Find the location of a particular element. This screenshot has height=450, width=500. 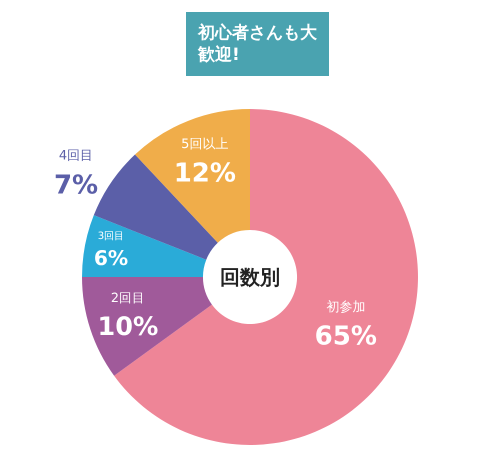

data-label: 7% is located at coordinates (76, 185).